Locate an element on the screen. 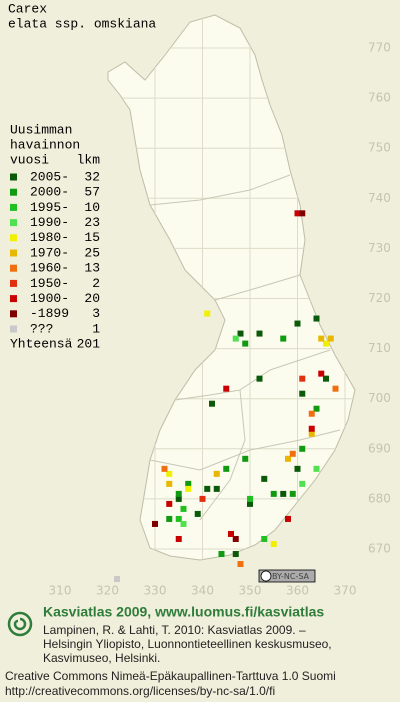 This screenshot has height=702, width=400. legend-count: 2 is located at coordinates (96, 283).